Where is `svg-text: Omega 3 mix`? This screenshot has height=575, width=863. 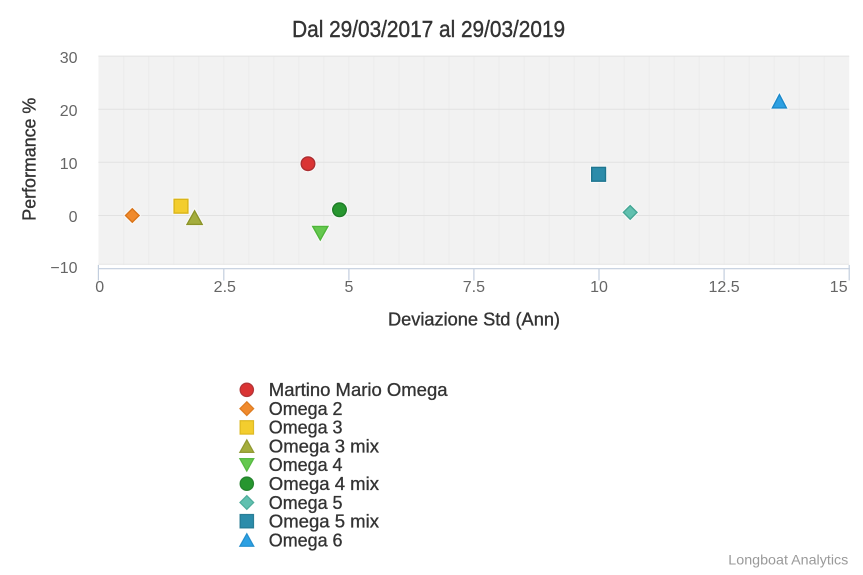 svg-text: Omega 3 mix is located at coordinates (324, 446).